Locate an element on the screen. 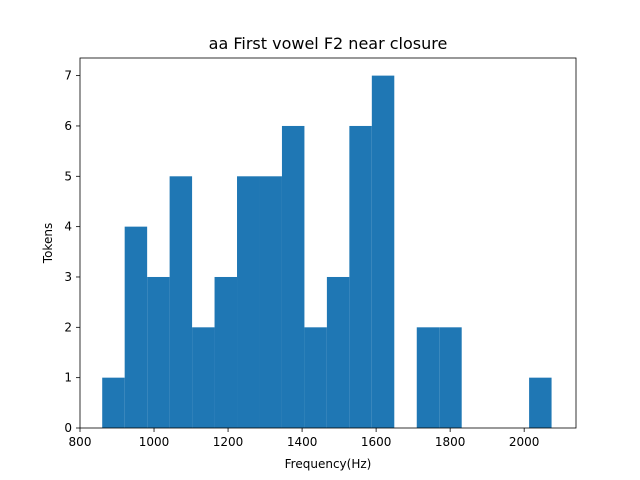 This screenshot has width=640, height=480. y-tick-label: 1 is located at coordinates (68, 378).